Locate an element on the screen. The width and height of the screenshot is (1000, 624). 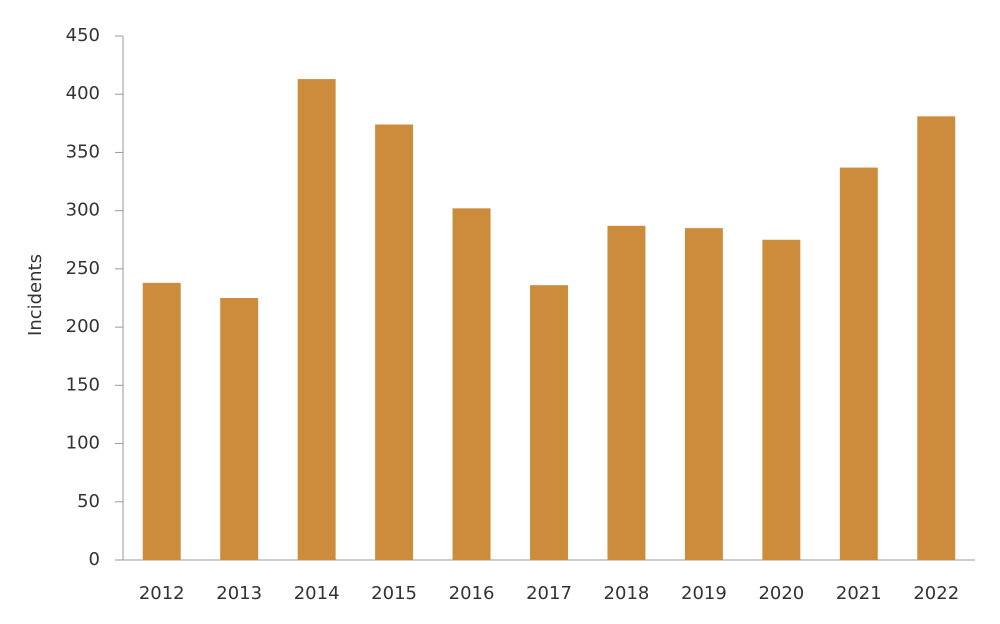
x-tick-label: 2016 is located at coordinates (472, 593).